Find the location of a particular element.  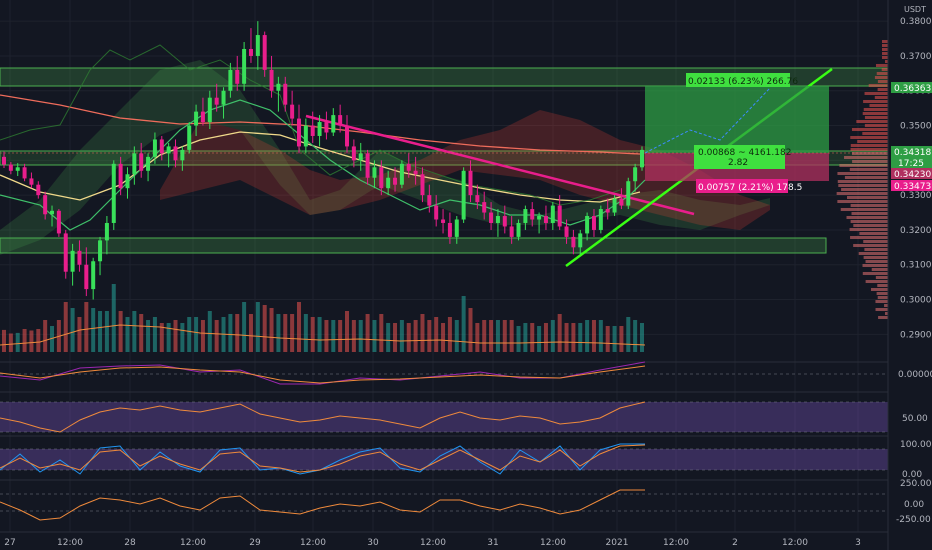

time-tick-label: 3 is located at coordinates (858, 543).